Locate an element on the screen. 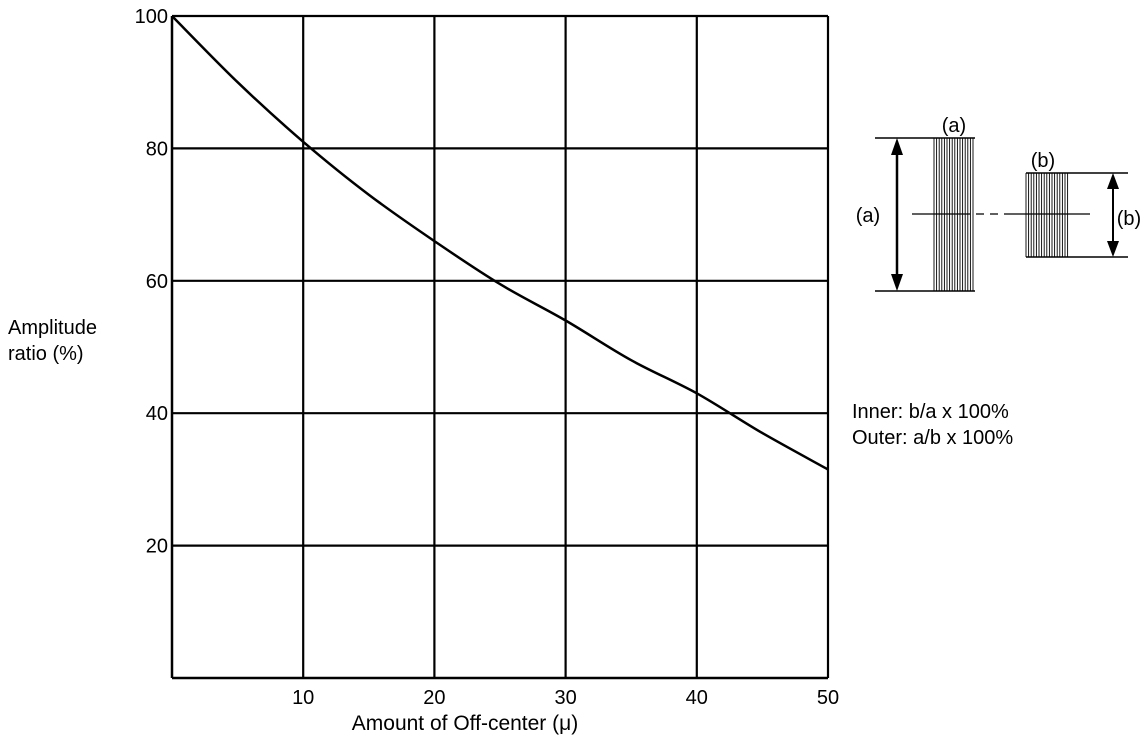 The height and width of the screenshot is (740, 1144). y-axis-label-line-1: Amplitude is located at coordinates (52, 328).